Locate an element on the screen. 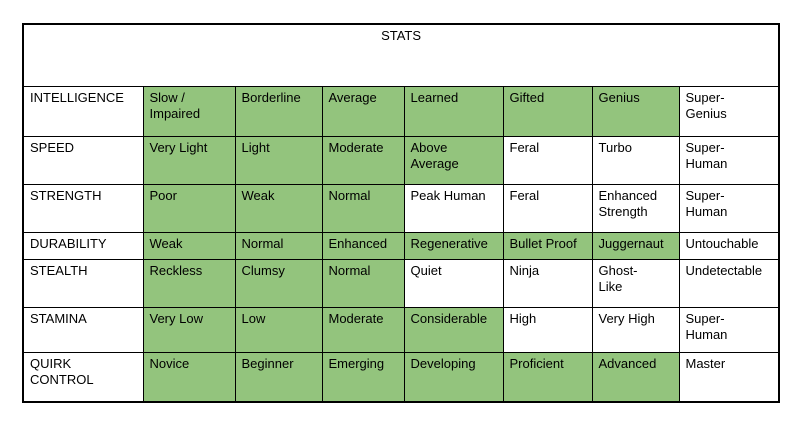 The width and height of the screenshot is (800, 430). stat-cell: Low is located at coordinates (278, 329).